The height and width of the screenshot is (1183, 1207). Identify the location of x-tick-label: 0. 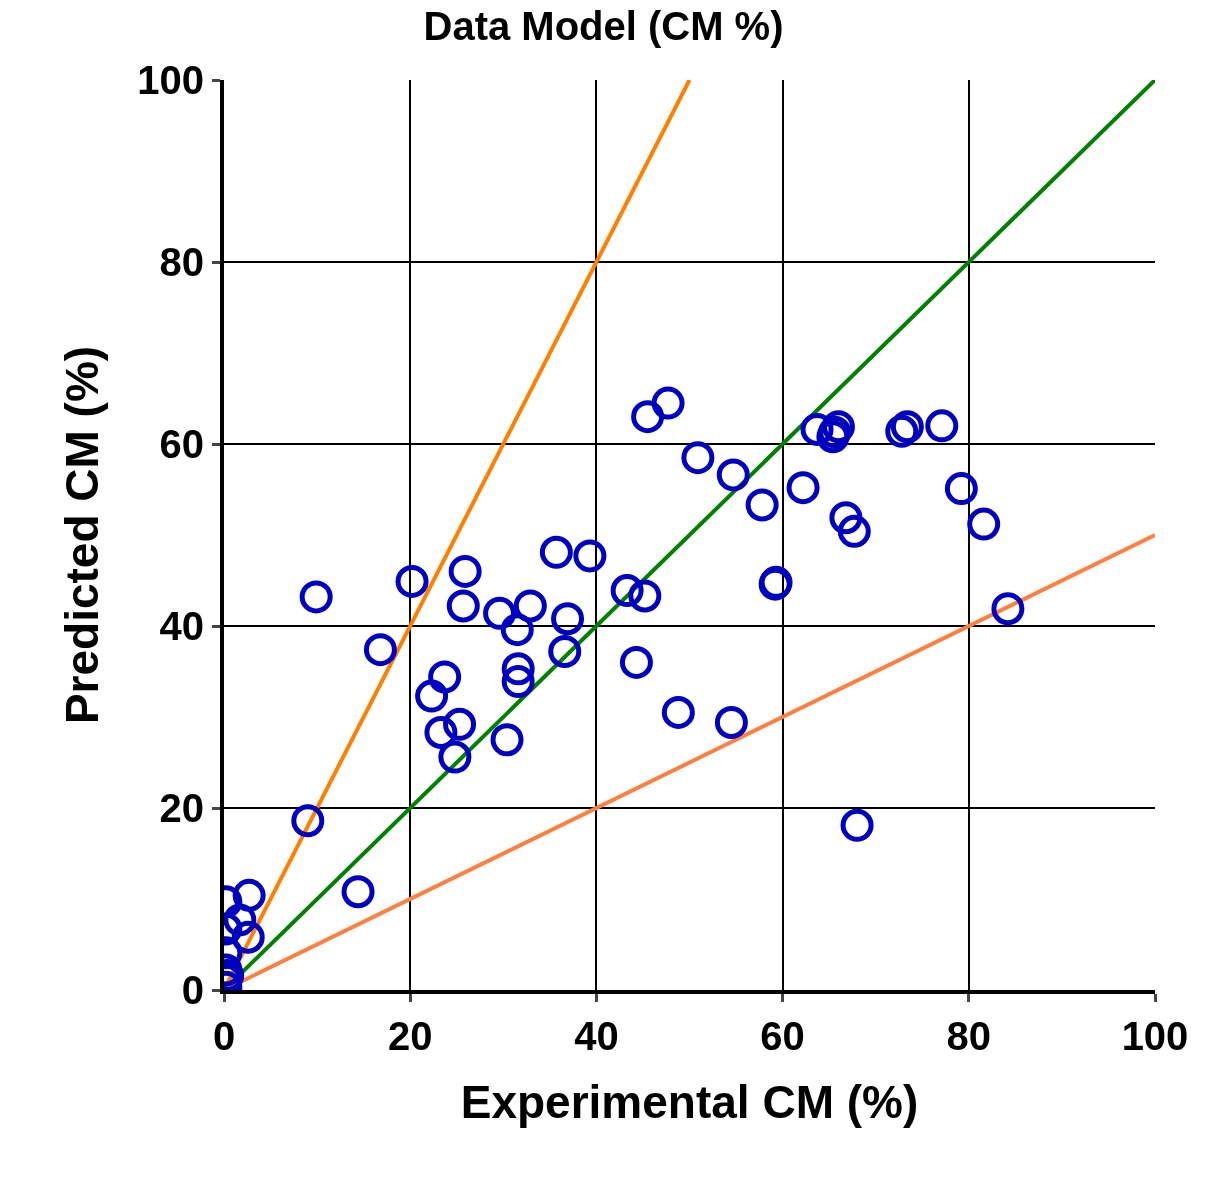
(224, 1036).